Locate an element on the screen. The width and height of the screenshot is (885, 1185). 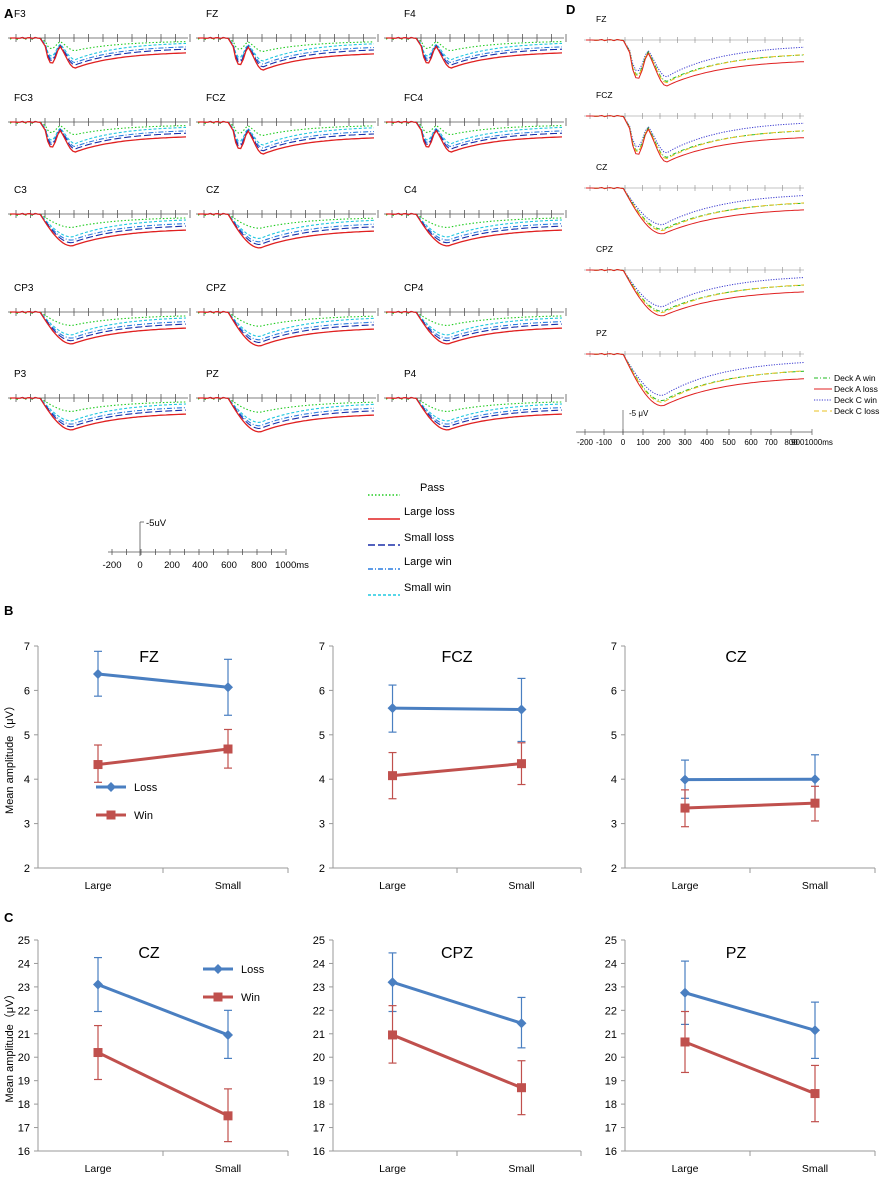
erp-plot-cz: CZ is located at coordinates (287, 217).